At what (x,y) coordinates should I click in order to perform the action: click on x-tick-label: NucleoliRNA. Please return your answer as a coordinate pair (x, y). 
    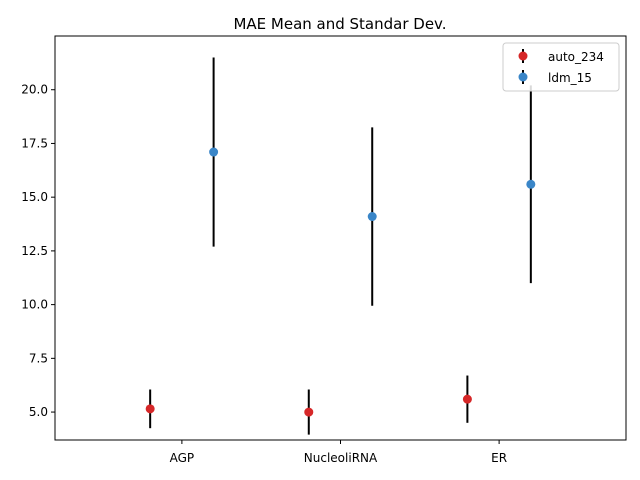
    Looking at the image, I should click on (341, 458).